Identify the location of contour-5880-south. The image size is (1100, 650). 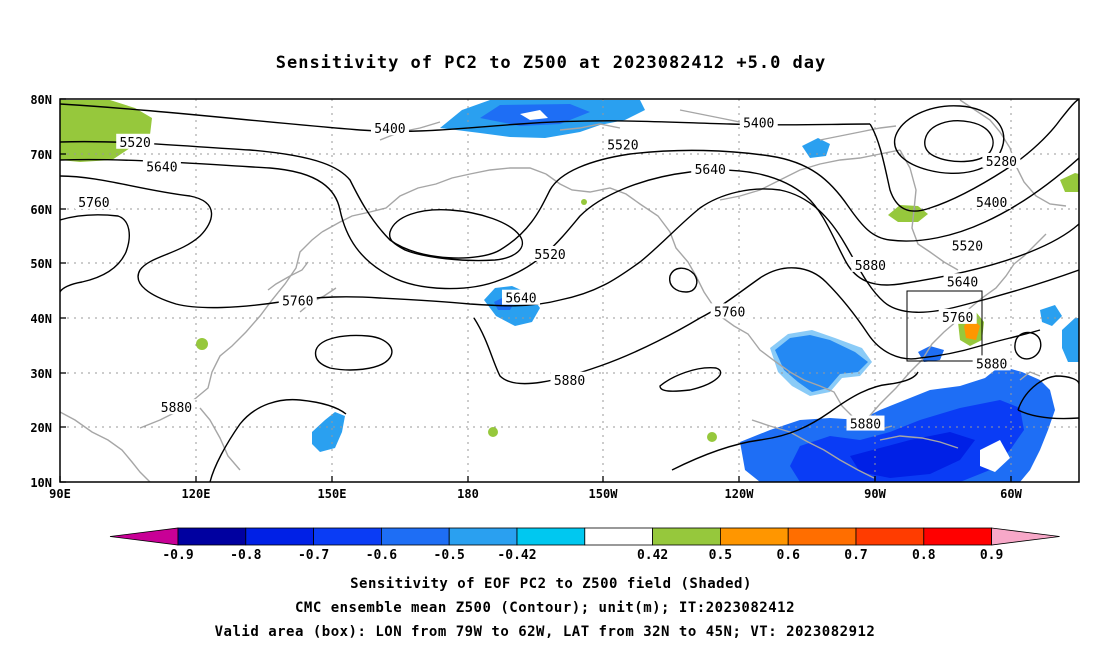
(690, 379).